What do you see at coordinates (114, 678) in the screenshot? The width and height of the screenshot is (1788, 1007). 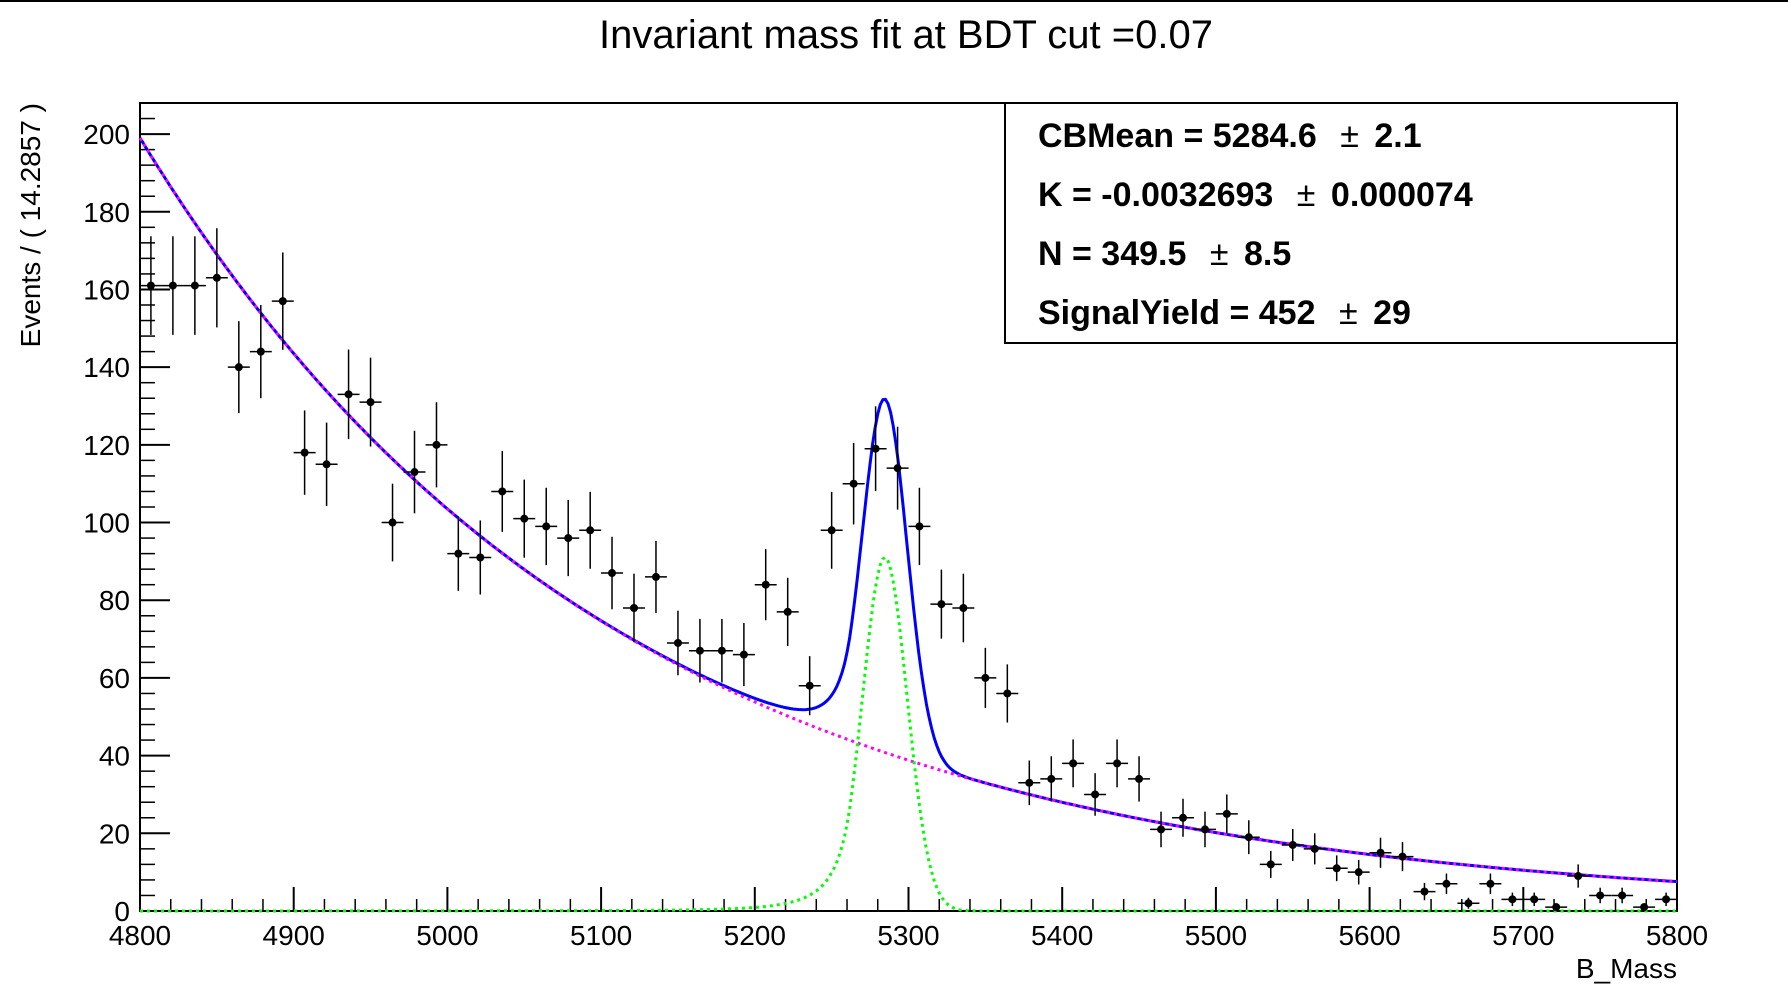 I see `y-tick-label: 60` at bounding box center [114, 678].